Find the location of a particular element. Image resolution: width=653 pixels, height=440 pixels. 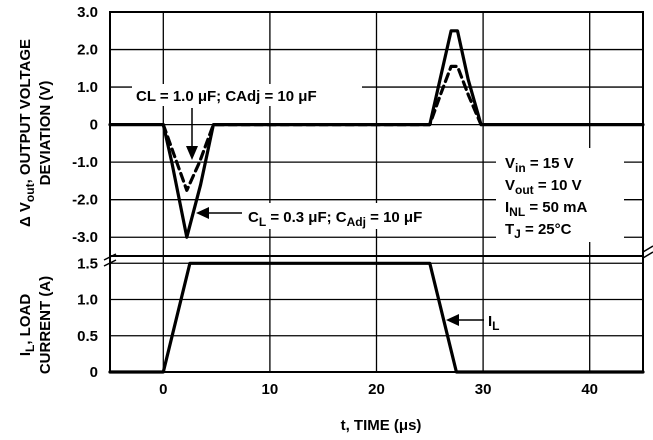

bottom-y-axis-i: I is located at coordinates (25, 354).